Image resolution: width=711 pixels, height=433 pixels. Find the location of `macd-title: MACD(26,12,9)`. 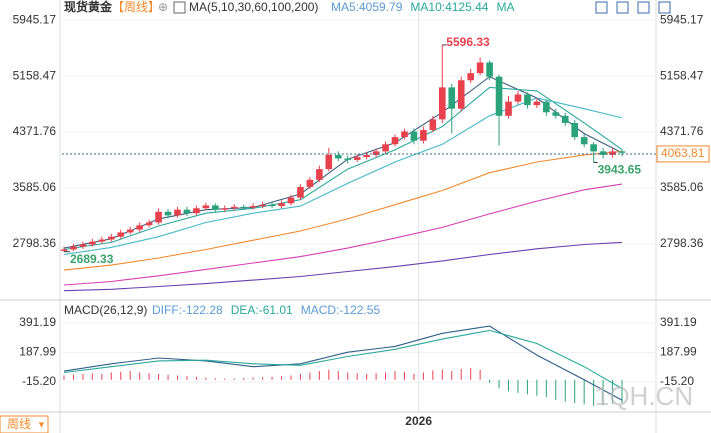

macd-title: MACD(26,12,9) is located at coordinates (105, 310).